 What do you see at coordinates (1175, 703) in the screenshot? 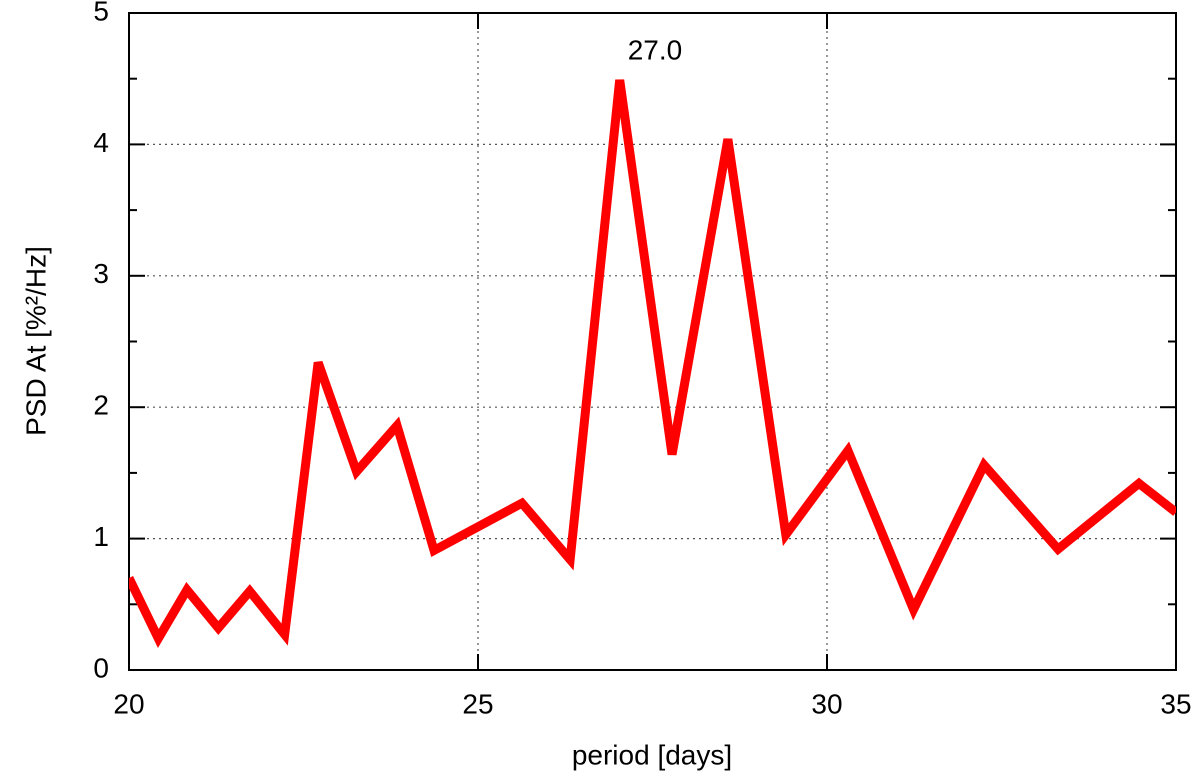
I see `x-tick-label: 35` at bounding box center [1175, 703].